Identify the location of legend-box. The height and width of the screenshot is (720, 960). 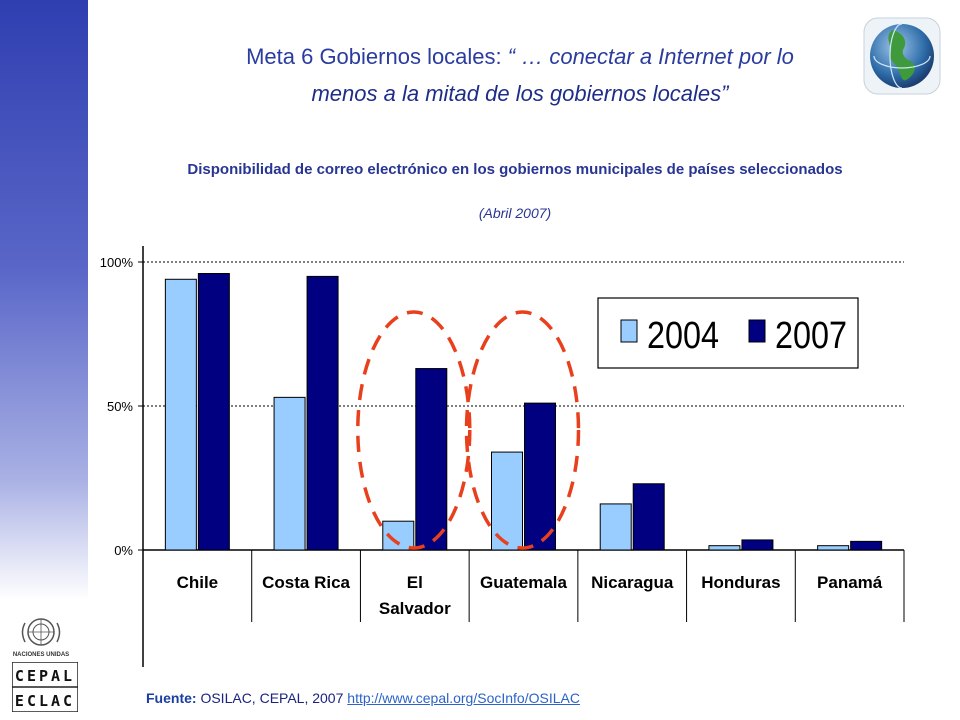
(728, 333).